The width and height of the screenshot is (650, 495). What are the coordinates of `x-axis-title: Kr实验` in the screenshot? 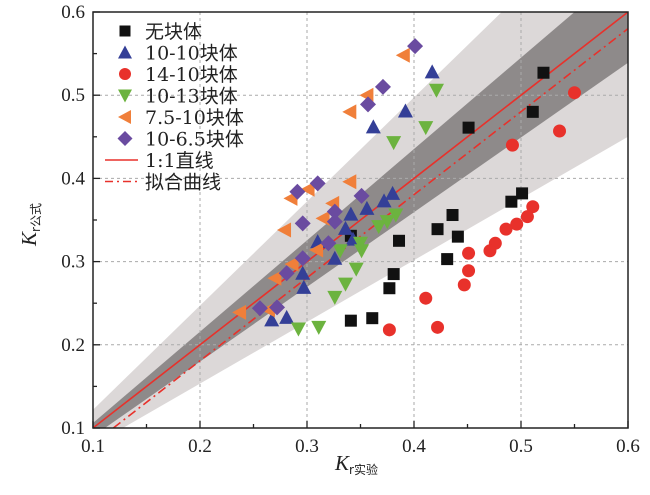 It's located at (356, 464).